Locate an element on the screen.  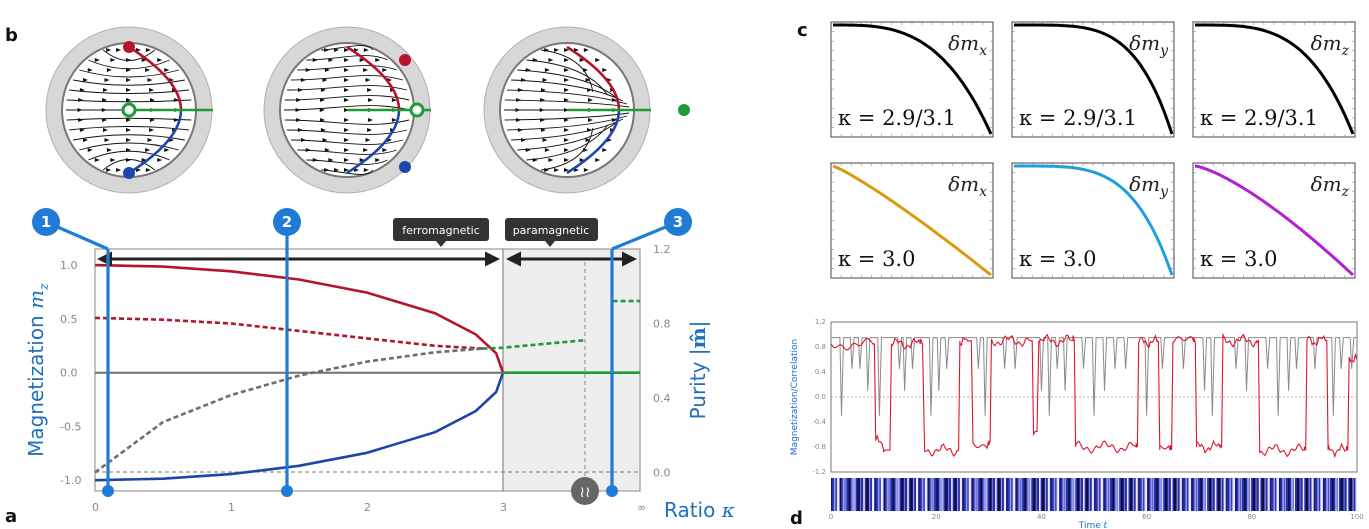
mini-curve is located at coordinates (1094, 220).